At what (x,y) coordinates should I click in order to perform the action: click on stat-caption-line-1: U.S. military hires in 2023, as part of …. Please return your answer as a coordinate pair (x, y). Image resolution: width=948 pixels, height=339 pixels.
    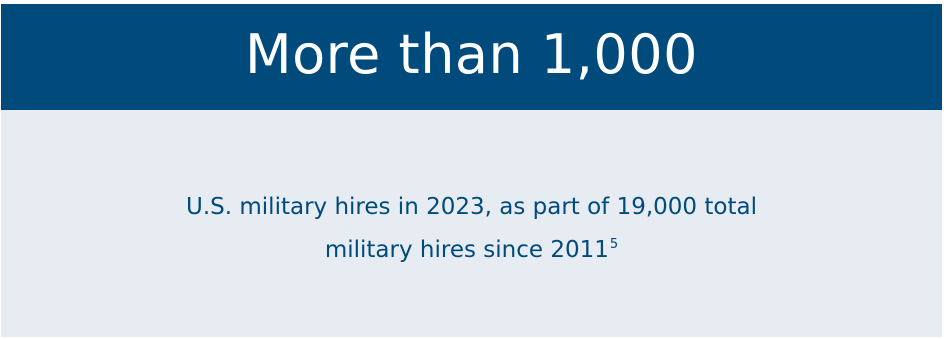
    Looking at the image, I should click on (471, 207).